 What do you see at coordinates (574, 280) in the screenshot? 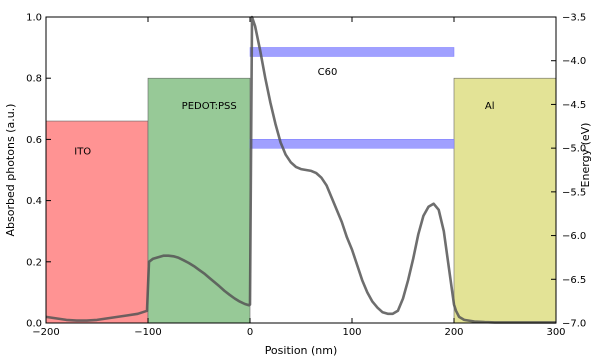
I see `y2-tick-label: −6.5` at bounding box center [574, 280].